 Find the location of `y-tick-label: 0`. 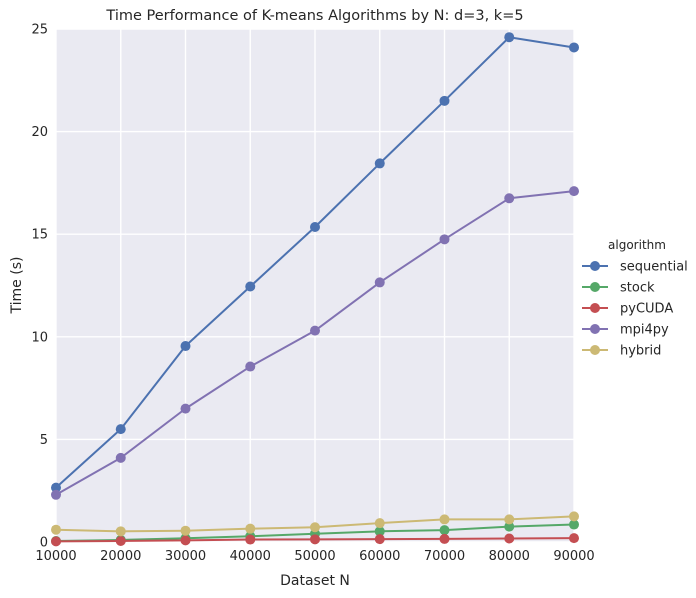

y-tick-label: 0 is located at coordinates (44, 543).